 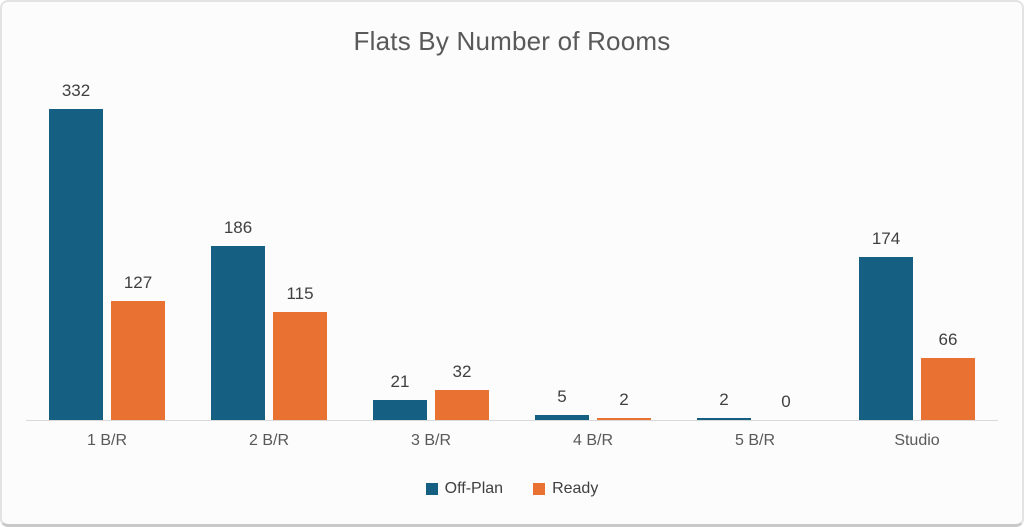 I want to click on value-label: 332, so click(x=76, y=90).